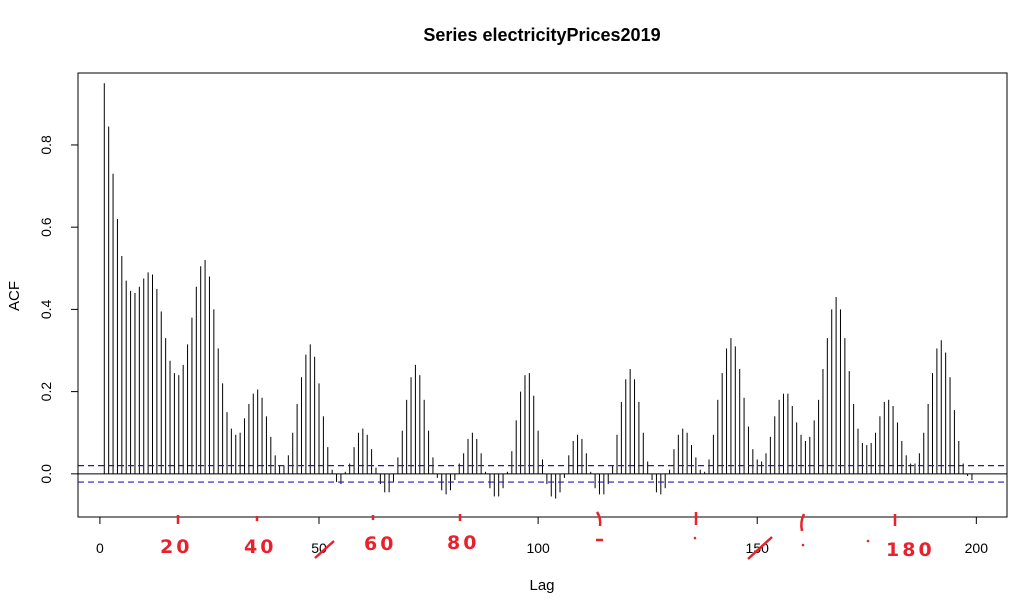 This screenshot has width=1032, height=604. I want to click on y-tick-label: 0.4, so click(46, 309).